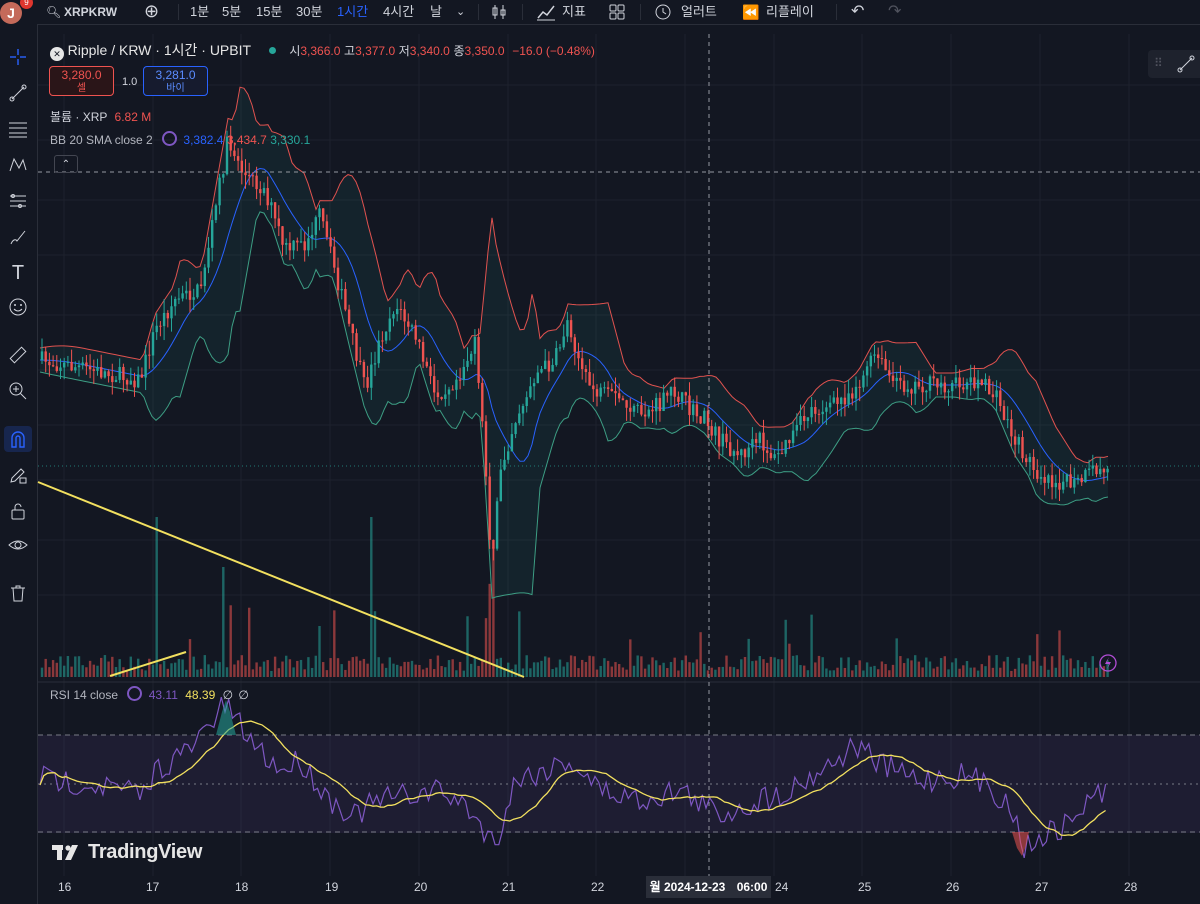 The height and width of the screenshot is (904, 1200). What do you see at coordinates (135, 693) in the screenshot?
I see `rsi-settings-icon` at bounding box center [135, 693].